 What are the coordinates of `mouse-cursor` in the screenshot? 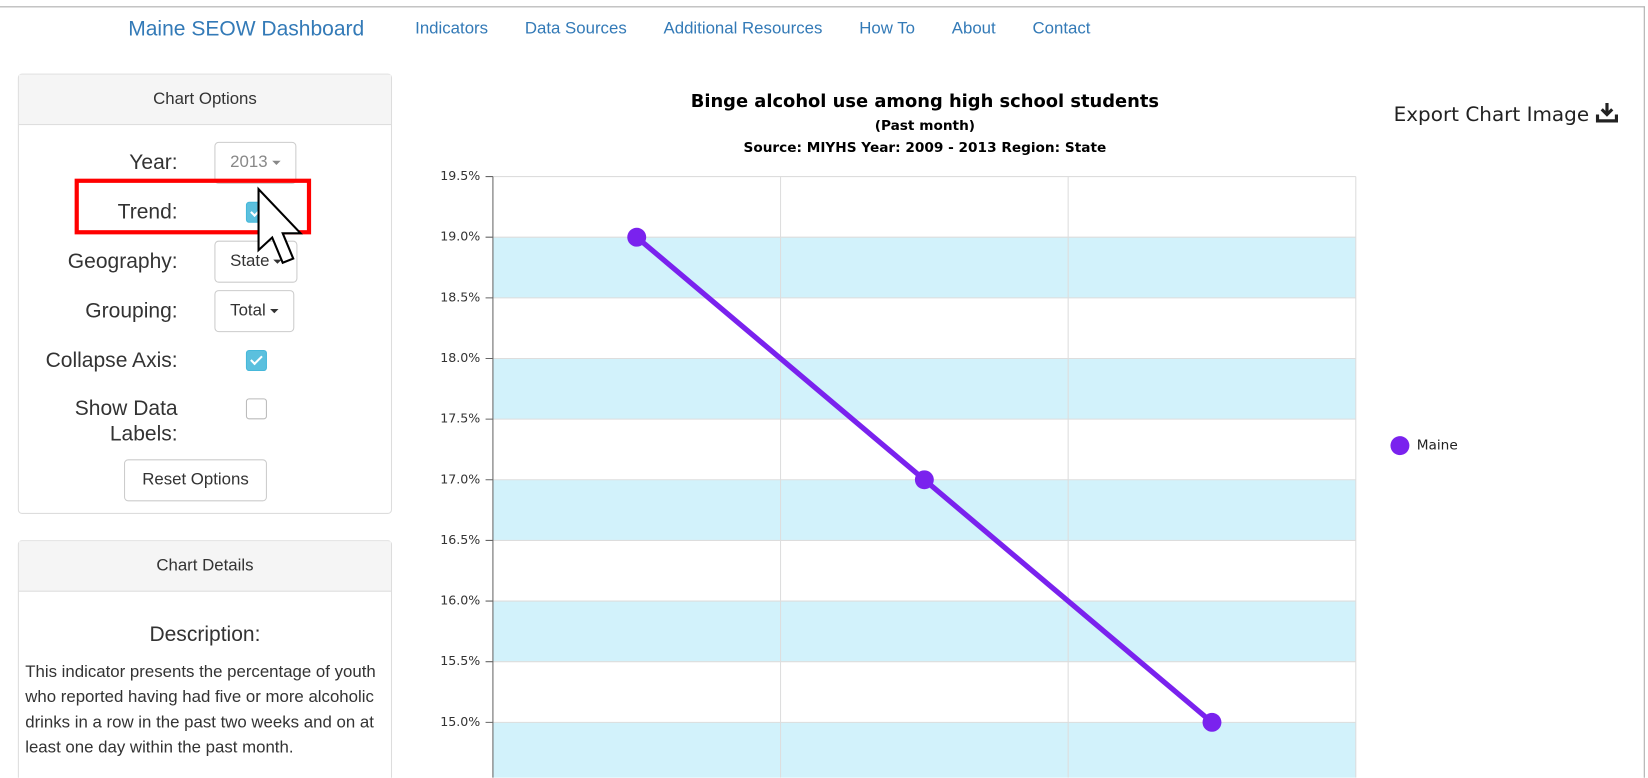 It's located at (280, 225).